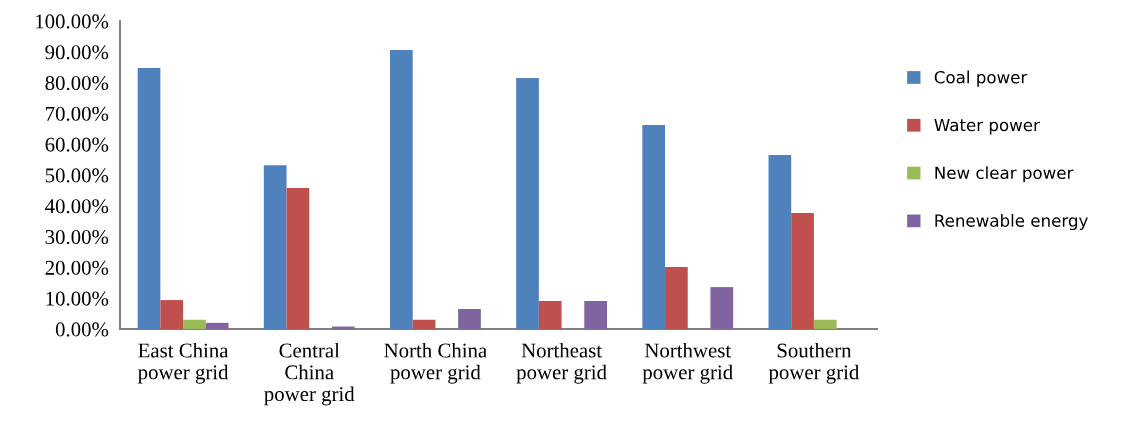 This screenshot has height=429, width=1138. Describe the element at coordinates (309, 374) in the screenshot. I see `x-tick-label: Central China power grid` at that location.